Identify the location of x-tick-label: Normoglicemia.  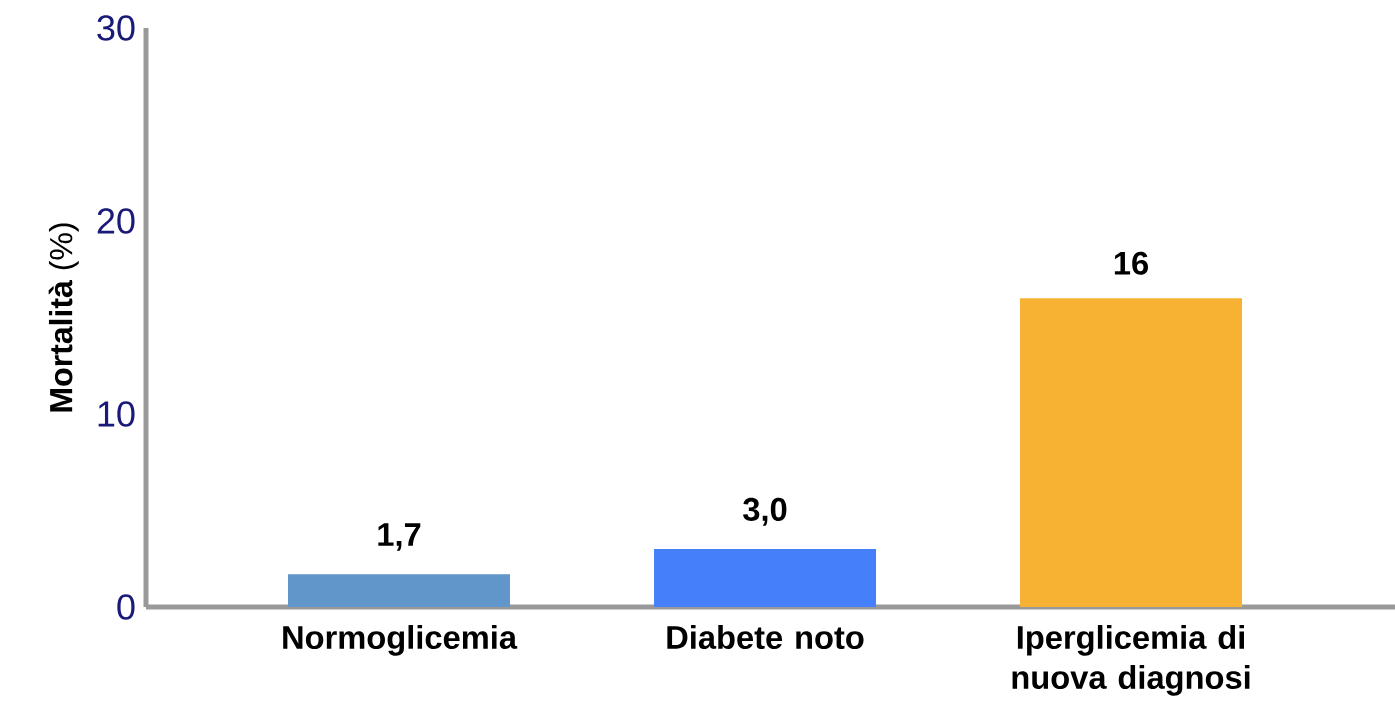
(400, 640).